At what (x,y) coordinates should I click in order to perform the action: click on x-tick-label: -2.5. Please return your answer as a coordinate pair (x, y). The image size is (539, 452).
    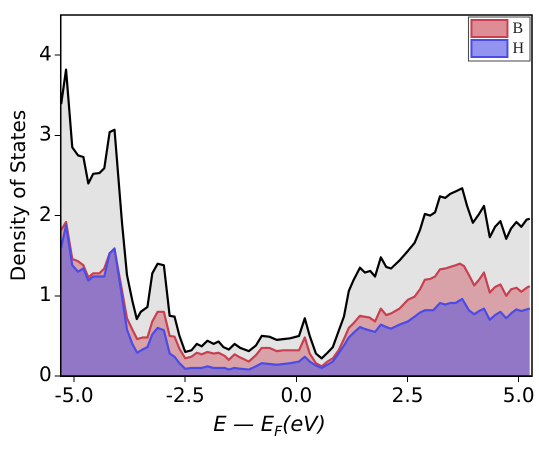
    Looking at the image, I should click on (185, 395).